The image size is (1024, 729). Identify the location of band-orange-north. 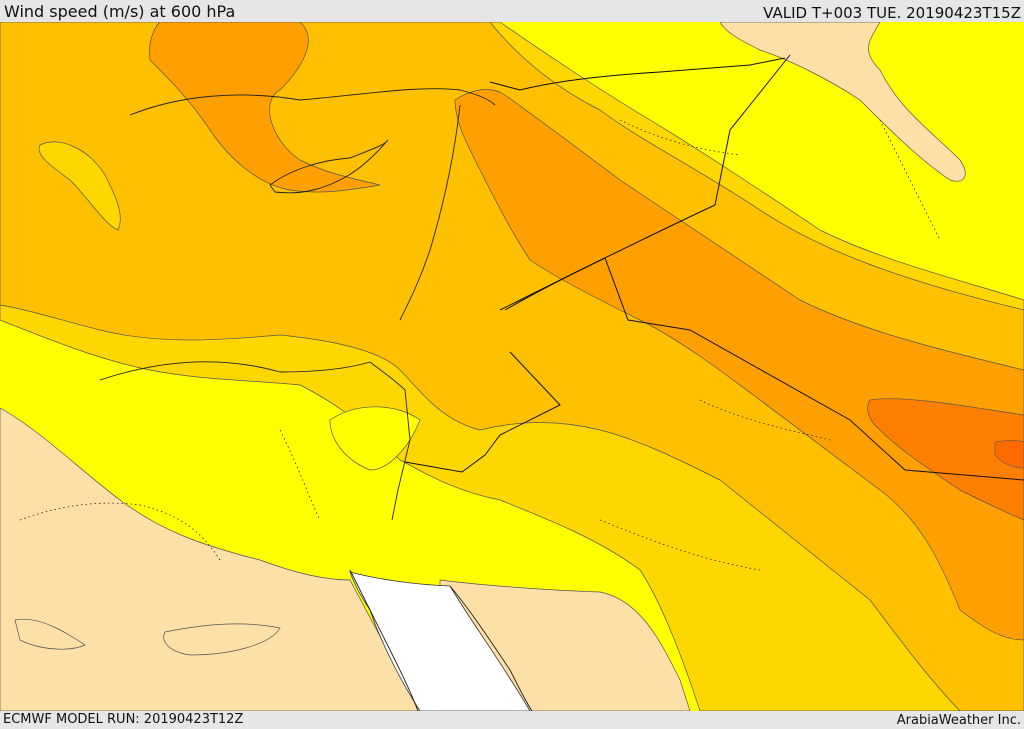
(265, 107).